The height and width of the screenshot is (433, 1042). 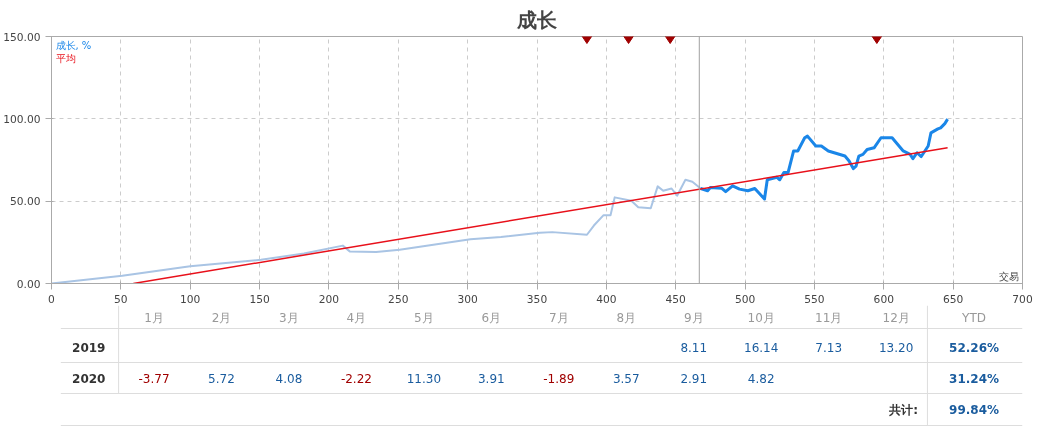 I want to click on data-label: 4.08, so click(x=289, y=379).